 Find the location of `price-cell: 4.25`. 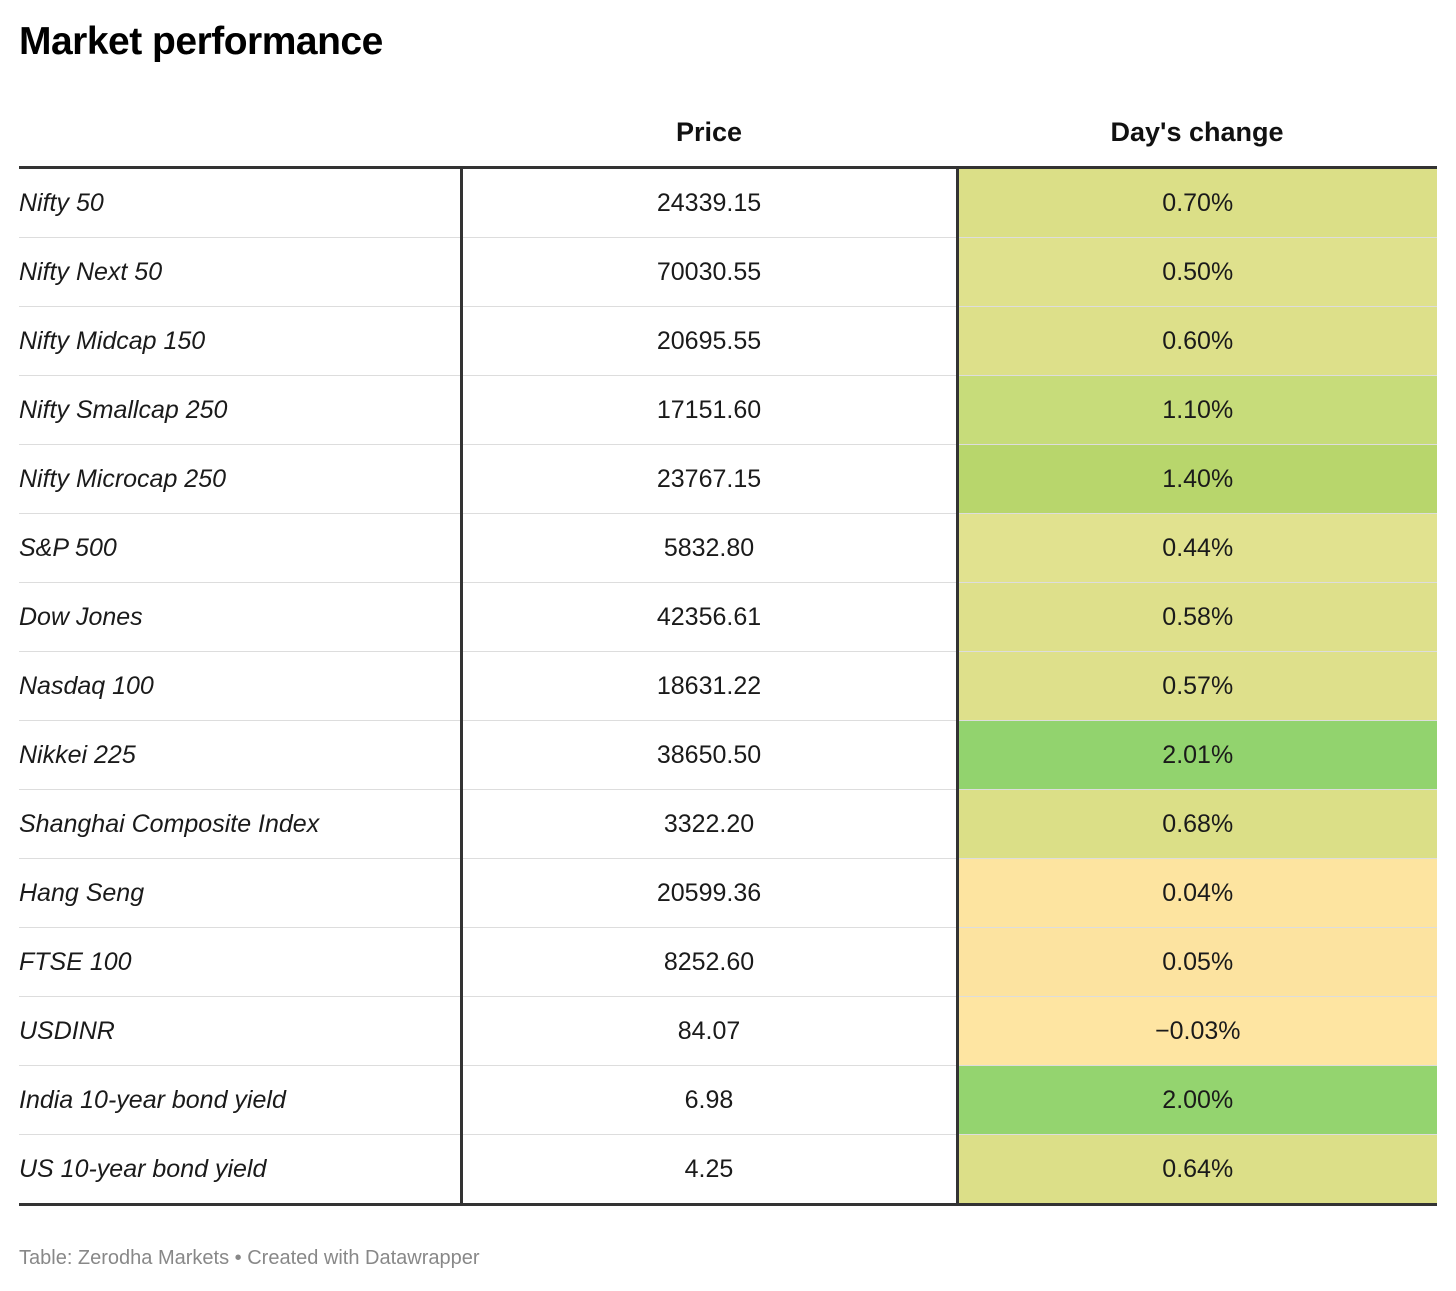

price-cell: 4.25 is located at coordinates (708, 1170).